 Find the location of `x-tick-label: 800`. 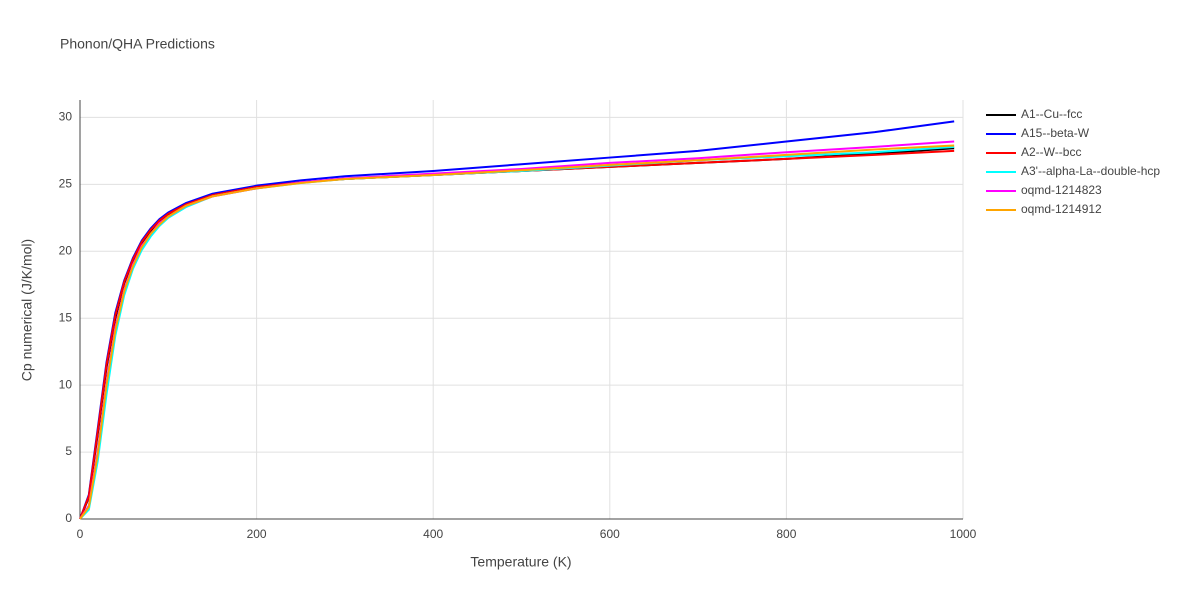

x-tick-label: 800 is located at coordinates (786, 534).